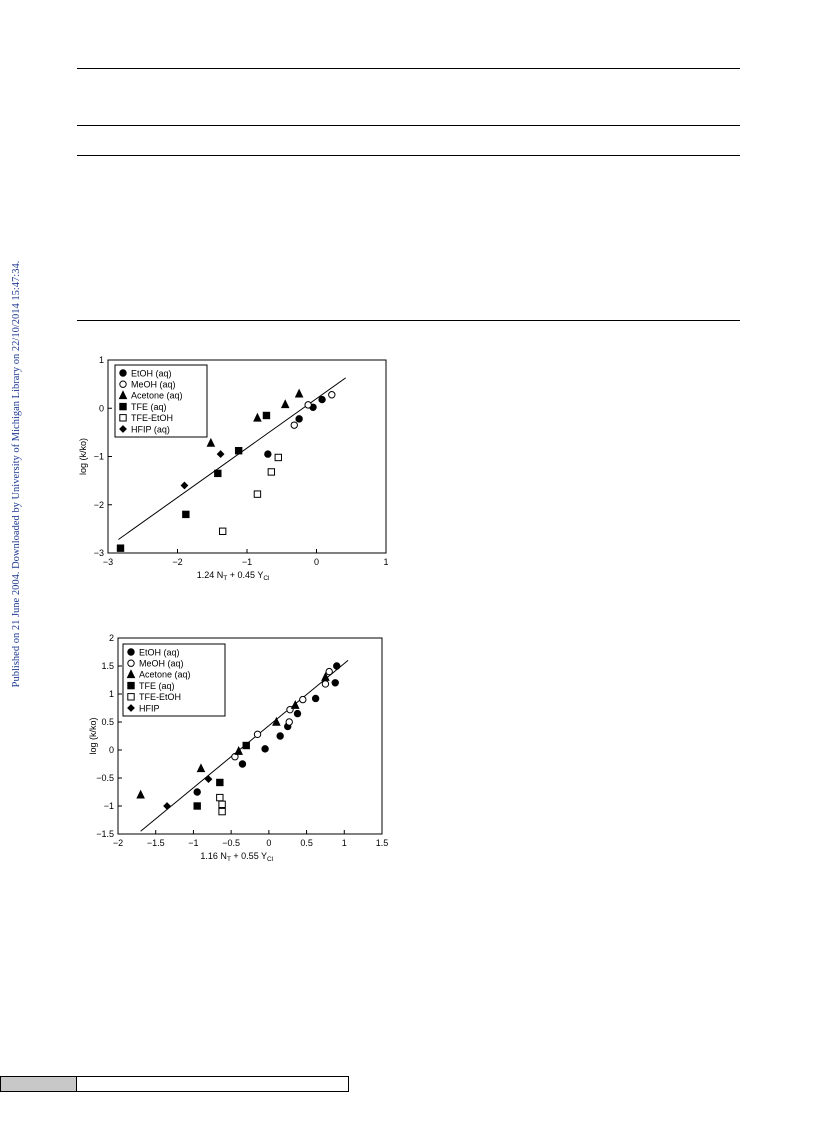  Describe the element at coordinates (108, 562) in the screenshot. I see `x-tick-label: −3` at that location.